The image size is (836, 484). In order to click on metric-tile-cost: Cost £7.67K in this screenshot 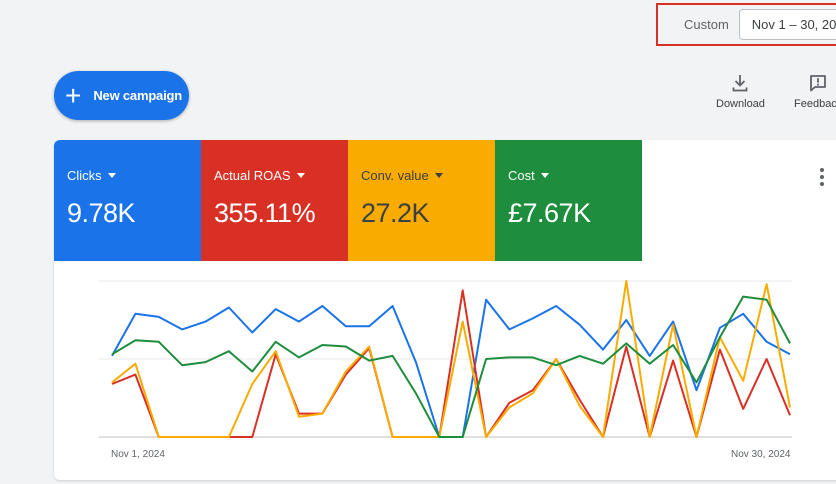, I will do `click(568, 200)`.